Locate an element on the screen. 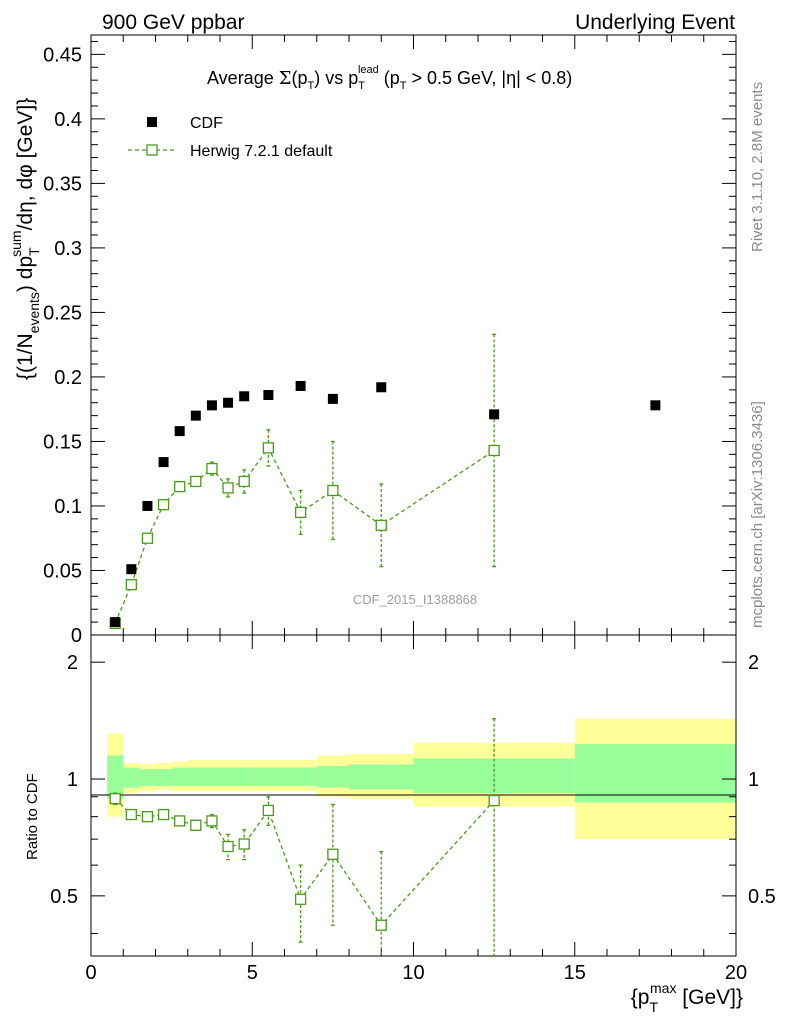  analysis-watermark: CDF_2015_I1388868 is located at coordinates (415, 599).